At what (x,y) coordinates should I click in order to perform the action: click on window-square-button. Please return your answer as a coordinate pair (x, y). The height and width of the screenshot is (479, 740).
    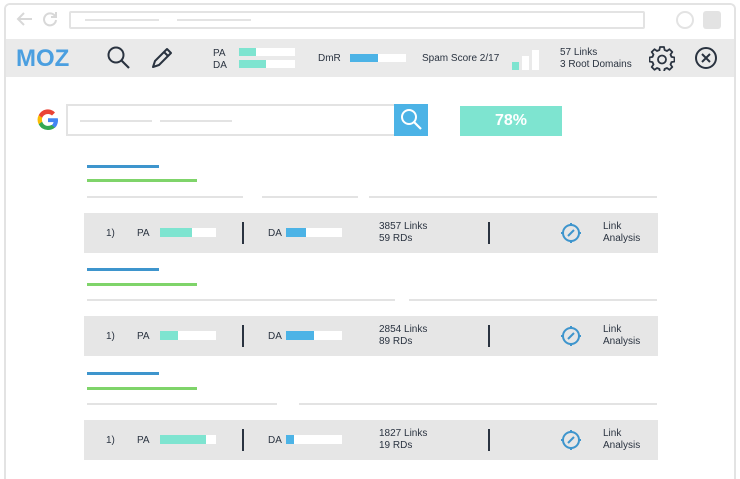
    Looking at the image, I should click on (712, 20).